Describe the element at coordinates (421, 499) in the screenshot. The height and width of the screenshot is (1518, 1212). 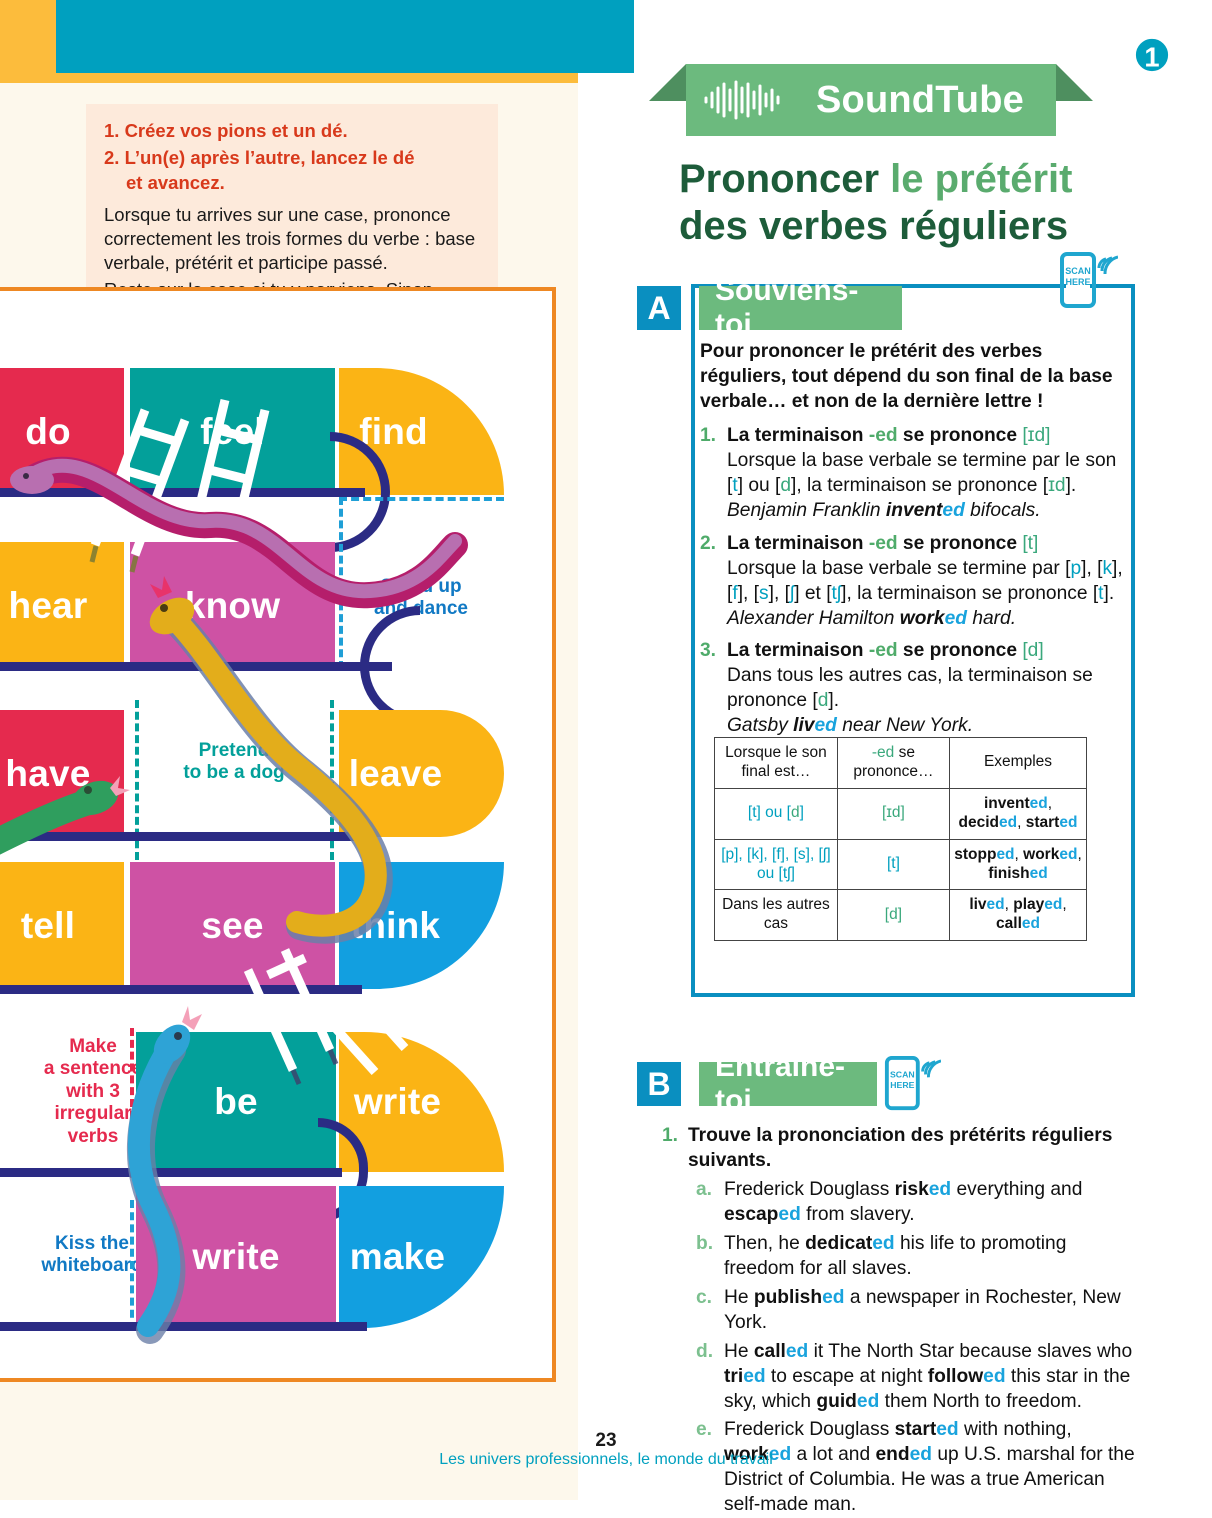
I see `board-divider-dashed-top` at that location.